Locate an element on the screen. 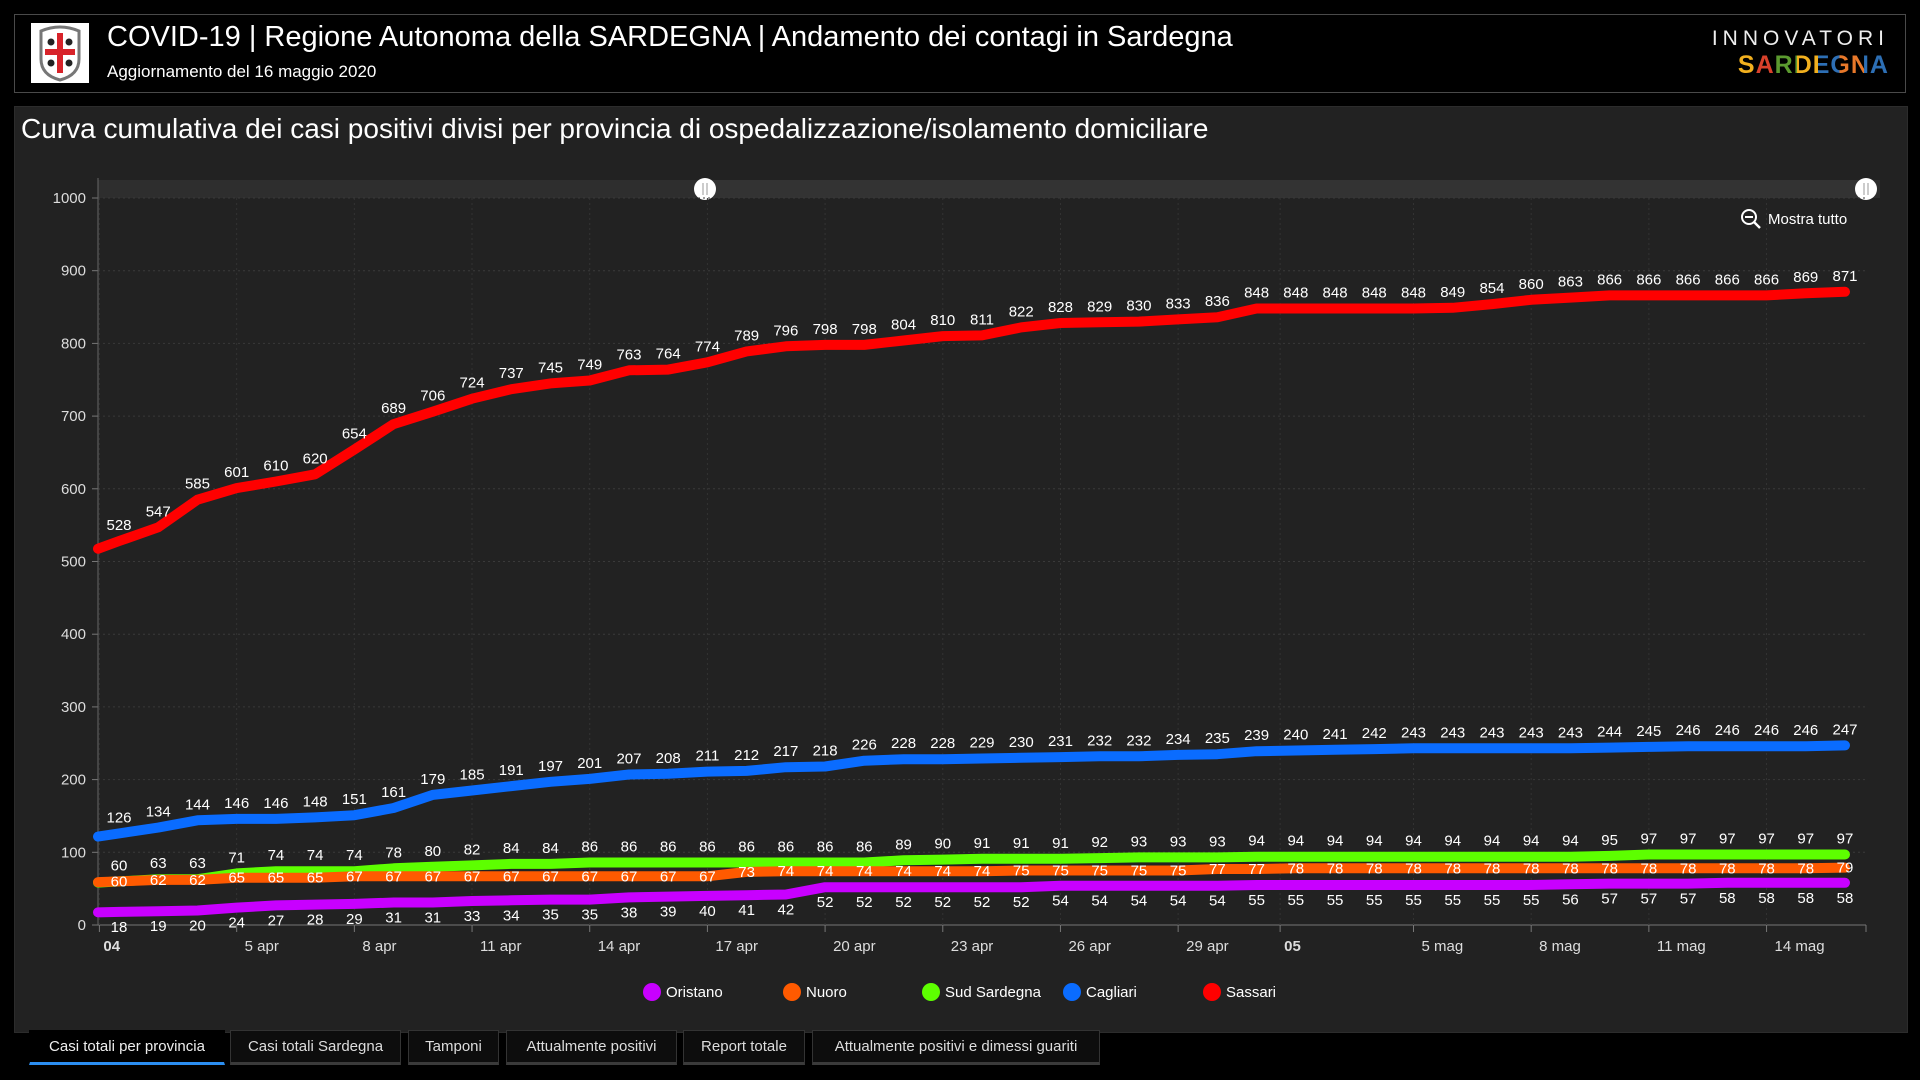  range-slider-selection is located at coordinates (1285, 189).